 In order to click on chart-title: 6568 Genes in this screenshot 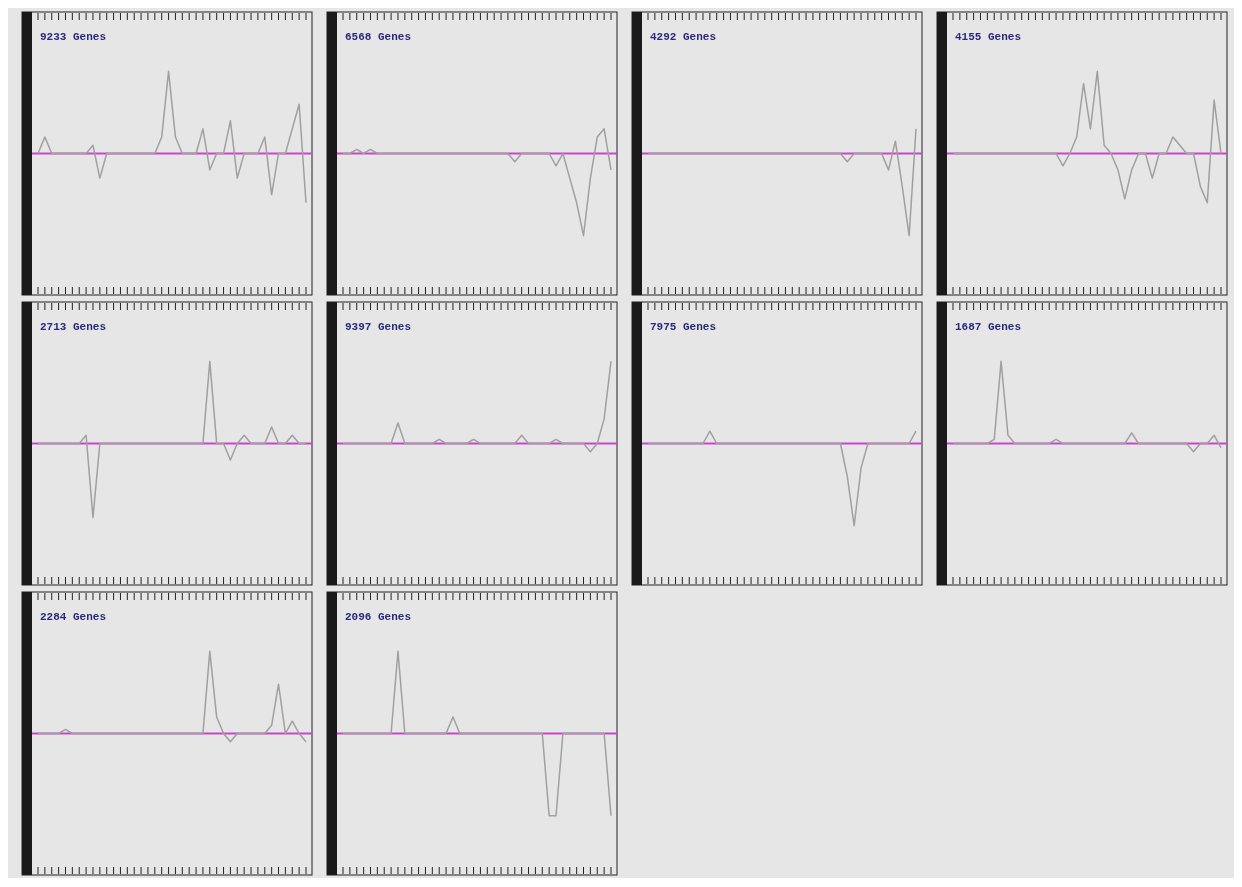, I will do `click(378, 37)`.